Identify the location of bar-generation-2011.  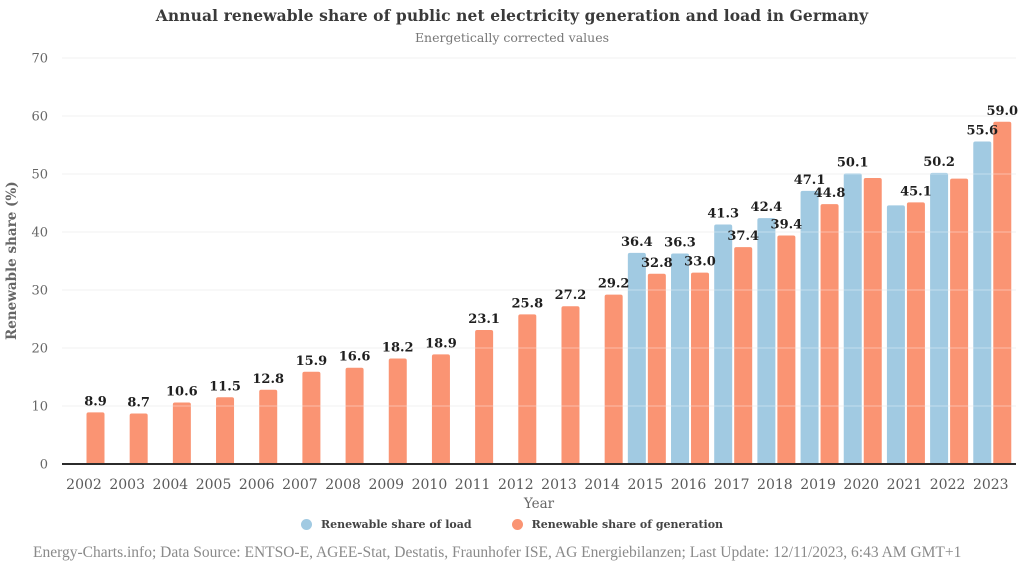
(484, 397).